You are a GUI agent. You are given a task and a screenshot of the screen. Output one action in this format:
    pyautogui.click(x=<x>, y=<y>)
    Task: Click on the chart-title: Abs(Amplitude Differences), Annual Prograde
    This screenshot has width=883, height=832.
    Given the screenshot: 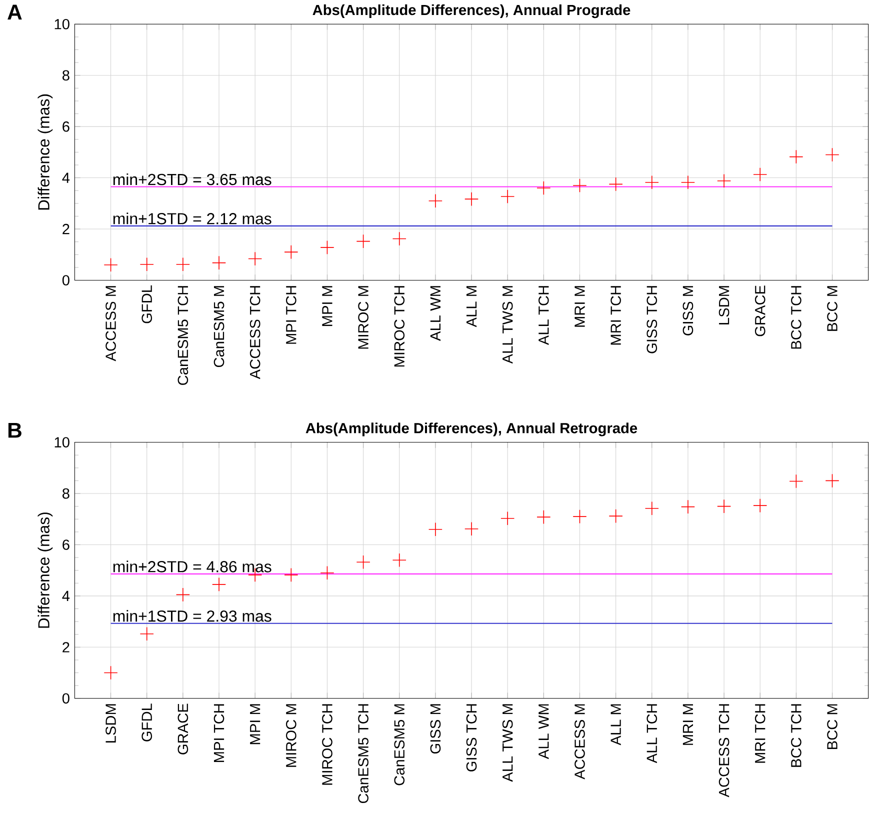 What is the action you would take?
    pyautogui.click(x=471, y=11)
    